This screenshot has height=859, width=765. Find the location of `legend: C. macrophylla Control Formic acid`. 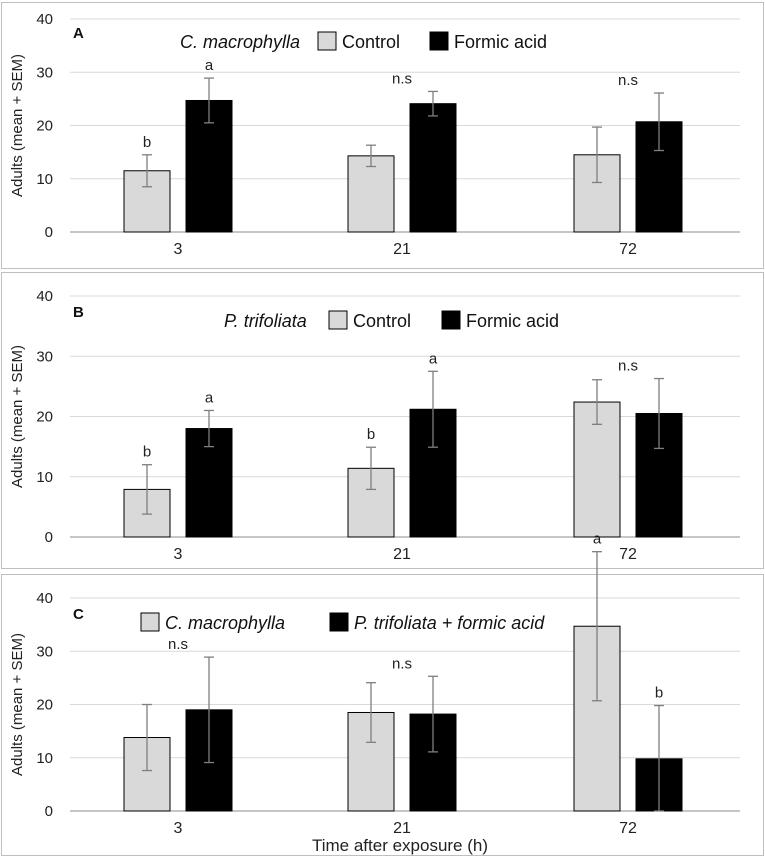

legend: C. macrophylla Control Formic acid is located at coordinates (363, 41).